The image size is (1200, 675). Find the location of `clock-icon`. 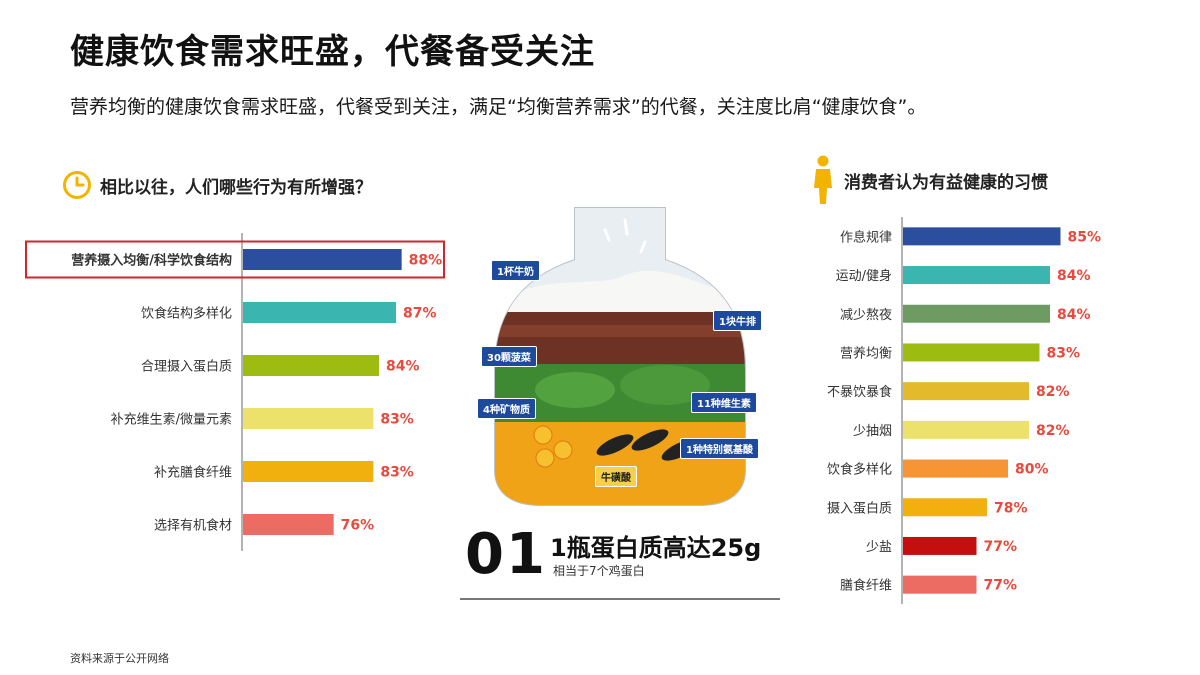

clock-icon is located at coordinates (77, 185).